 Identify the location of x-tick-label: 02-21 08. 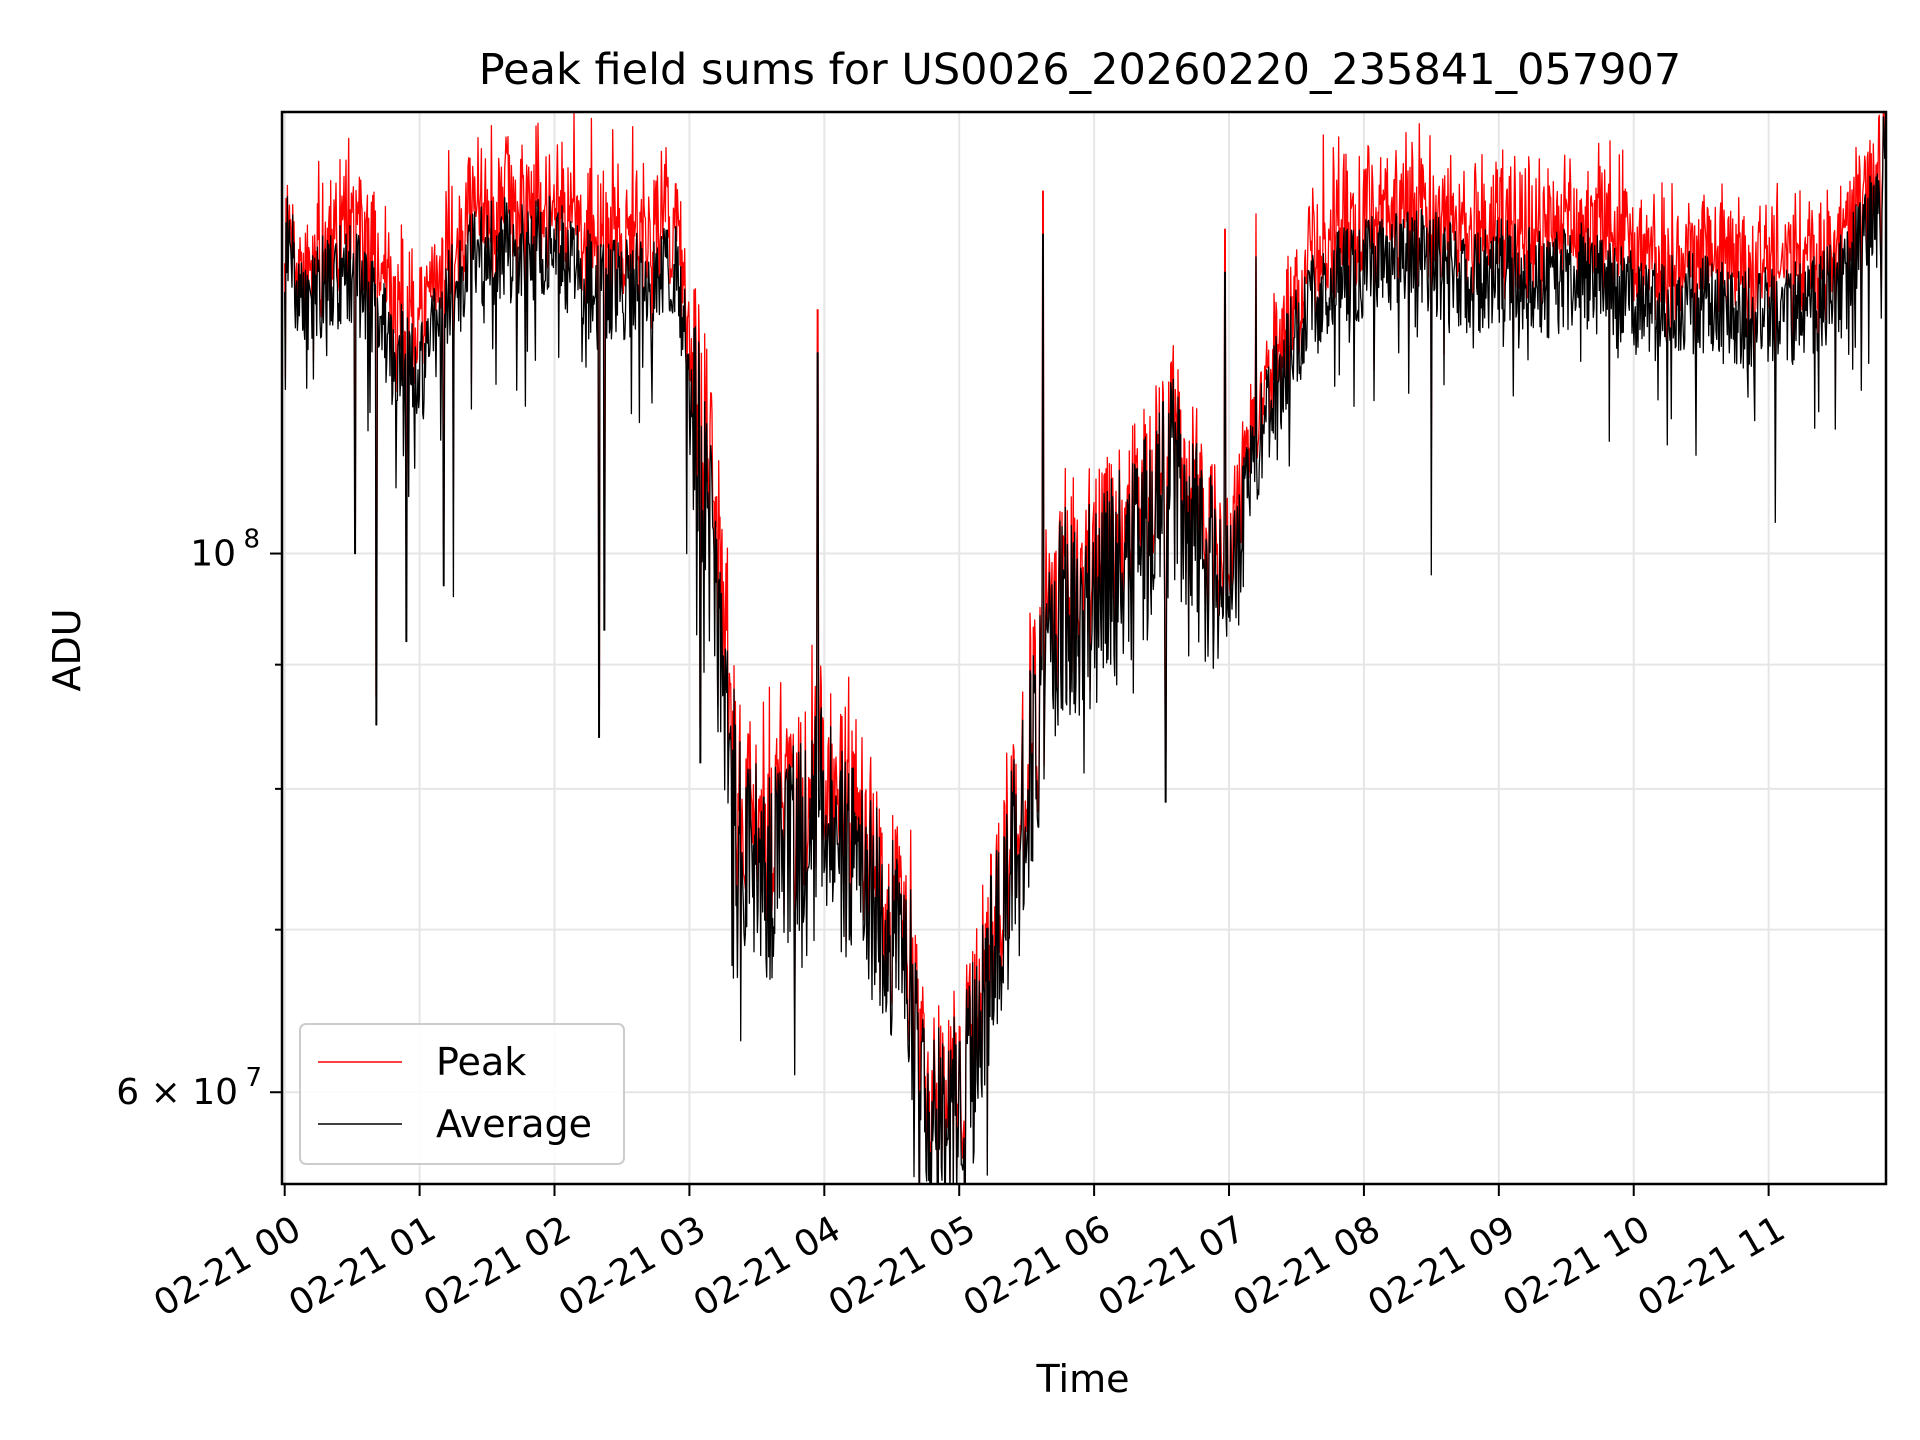
(1307, 1266).